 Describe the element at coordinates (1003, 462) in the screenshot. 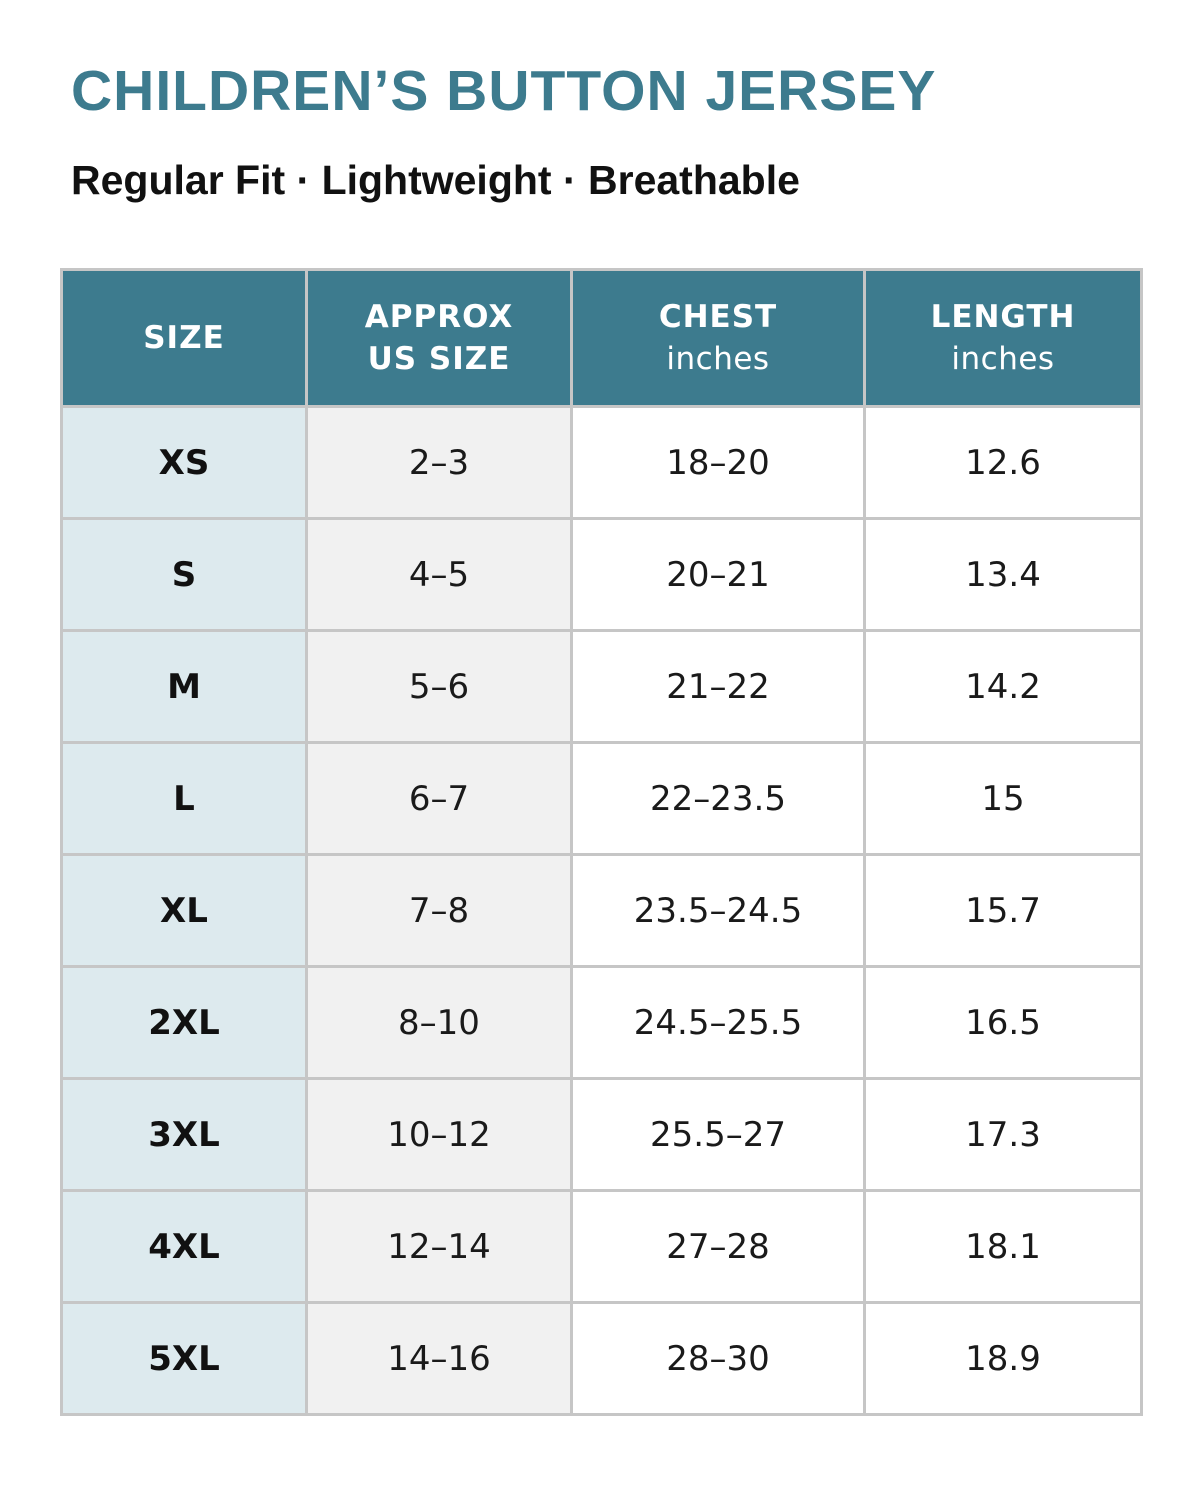

I see `length-cell: 12.6` at that location.